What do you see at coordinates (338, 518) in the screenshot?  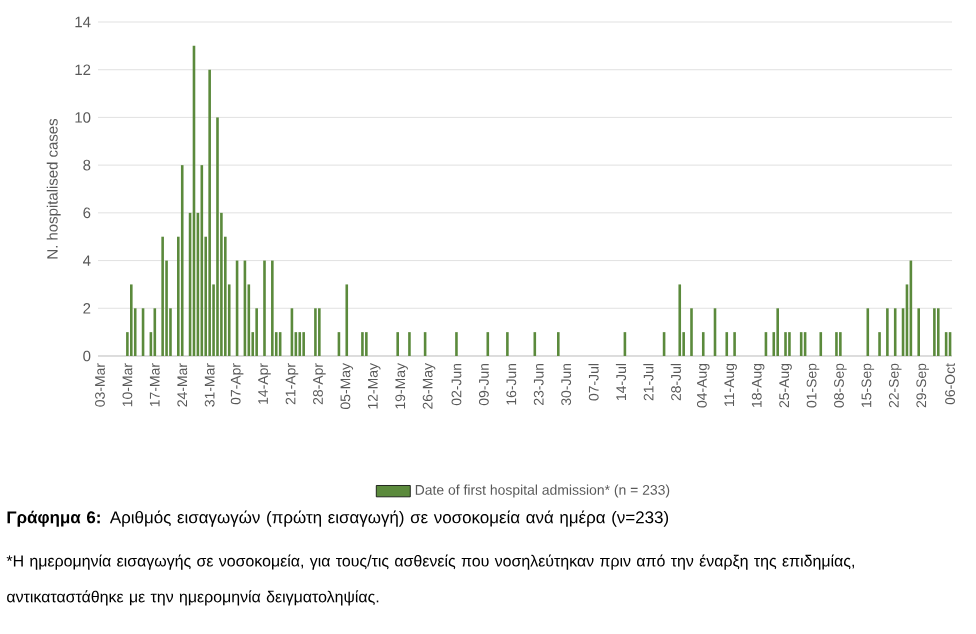 I see `text: Γράφημα 6: Αριθμός εισαγωγών (πρώτη εισαγωγή) σε νοσοκομεία ανά ημέρα (ν=233)` at bounding box center [338, 518].